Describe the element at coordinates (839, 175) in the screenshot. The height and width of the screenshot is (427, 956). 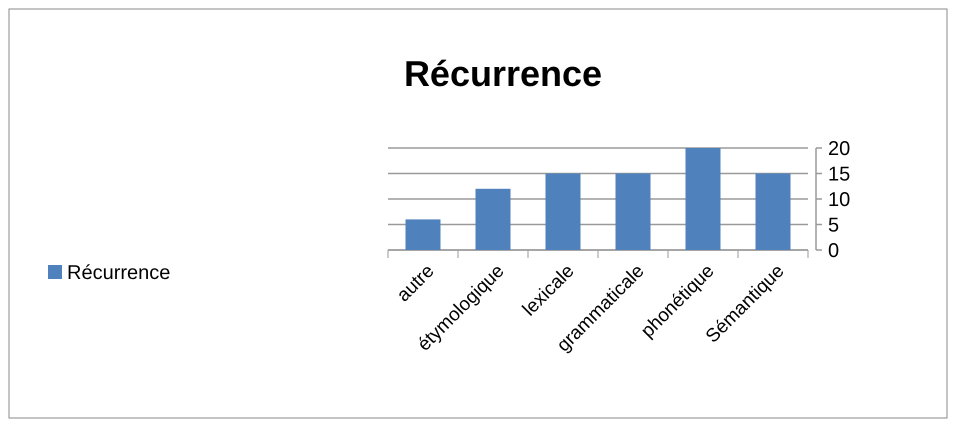
I see `y-tick-label: 15` at that location.